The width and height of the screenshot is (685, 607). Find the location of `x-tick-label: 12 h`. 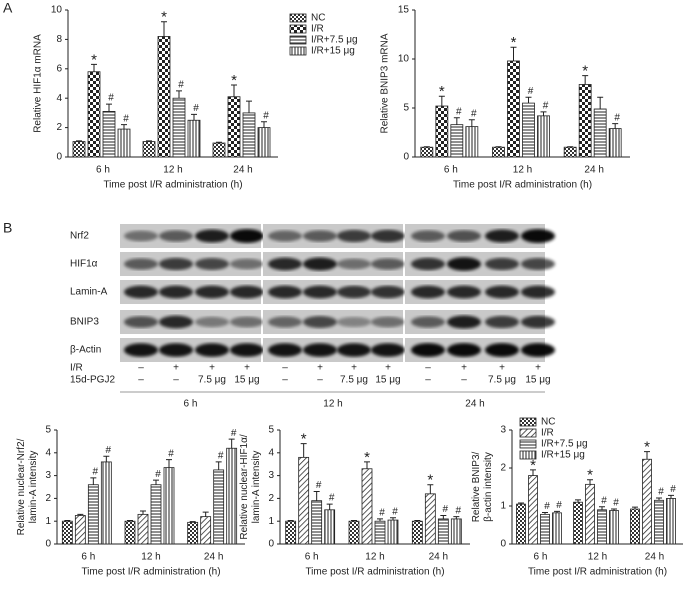

x-tick-label: 12 h is located at coordinates (172, 170).